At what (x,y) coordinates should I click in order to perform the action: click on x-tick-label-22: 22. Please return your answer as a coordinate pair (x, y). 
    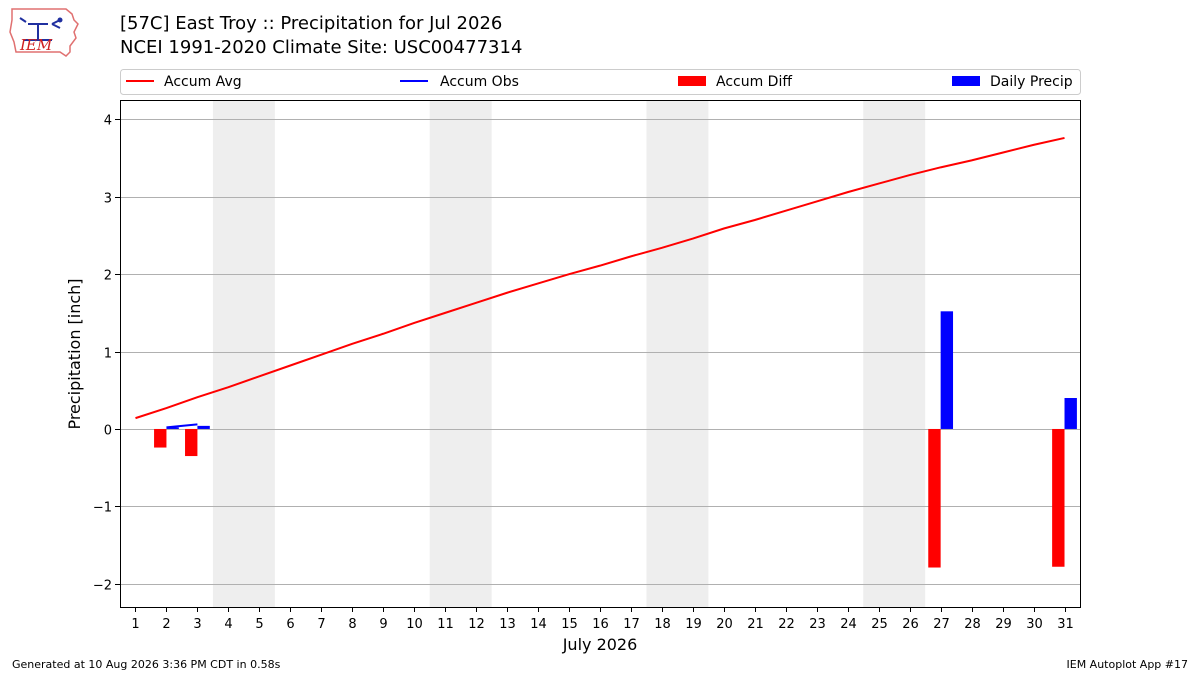
    Looking at the image, I should click on (786, 624).